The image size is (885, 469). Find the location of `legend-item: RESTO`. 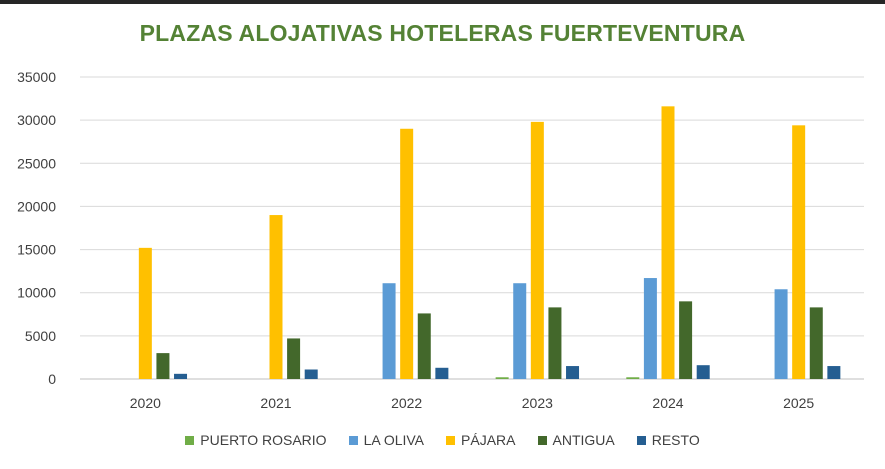

legend-item: RESTO is located at coordinates (668, 440).